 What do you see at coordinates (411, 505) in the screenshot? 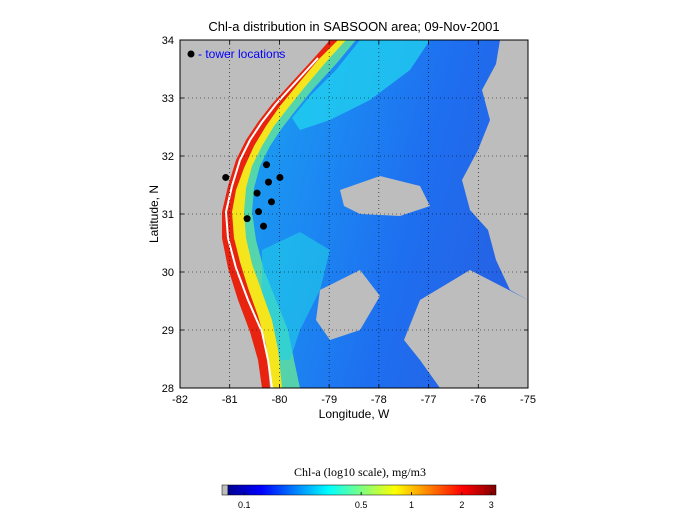
I see `colorbar-tick-label: 1` at bounding box center [411, 505].